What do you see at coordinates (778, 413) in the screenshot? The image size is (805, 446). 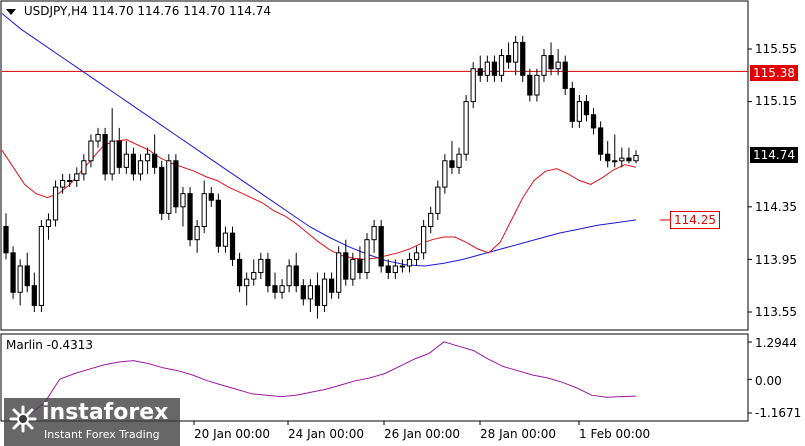 I see `indicator-axis-label: -1.1671` at bounding box center [778, 413].